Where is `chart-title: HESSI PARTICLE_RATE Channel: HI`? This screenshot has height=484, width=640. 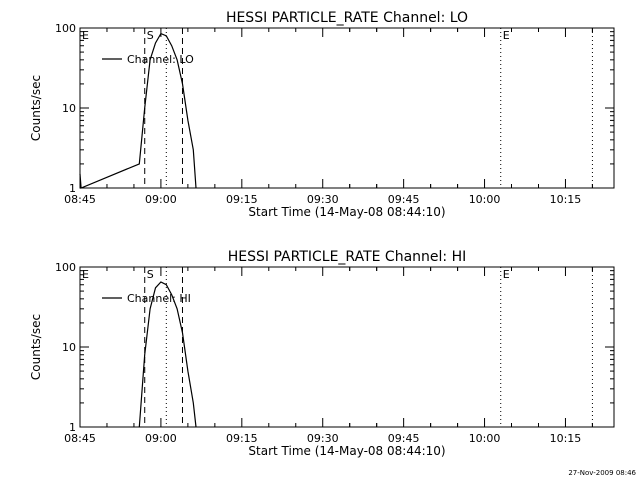
chart-title: HESSI PARTICLE_RATE Channel: HI is located at coordinates (347, 257).